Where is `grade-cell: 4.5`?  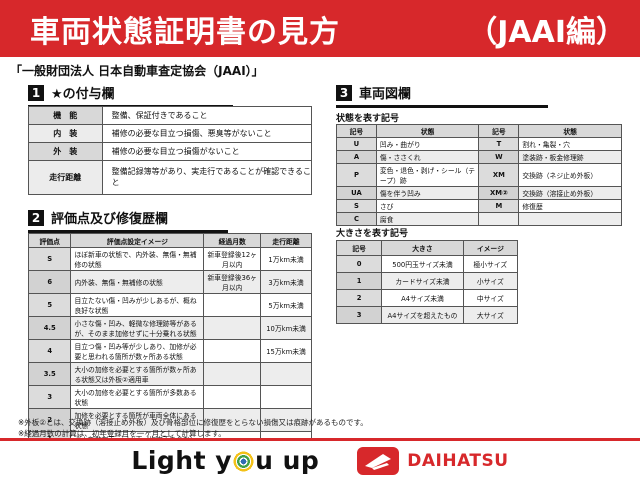
grade-cell: 4.5 is located at coordinates (49, 328).